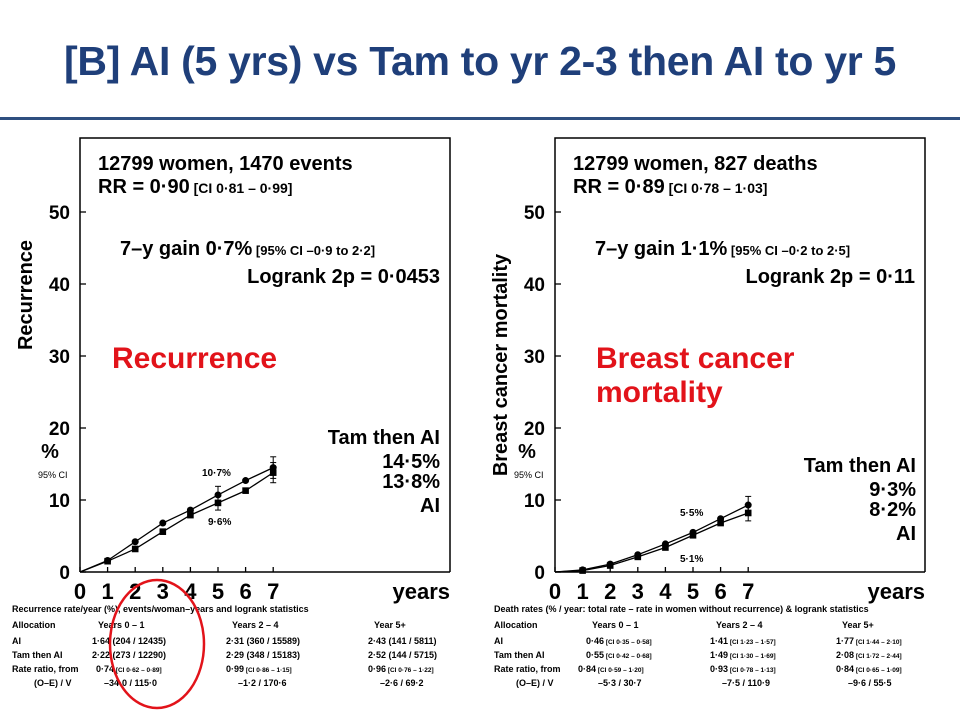 This screenshot has height=720, width=960. What do you see at coordinates (26, 295) in the screenshot?
I see `y-axis-label: Recurrence` at bounding box center [26, 295].